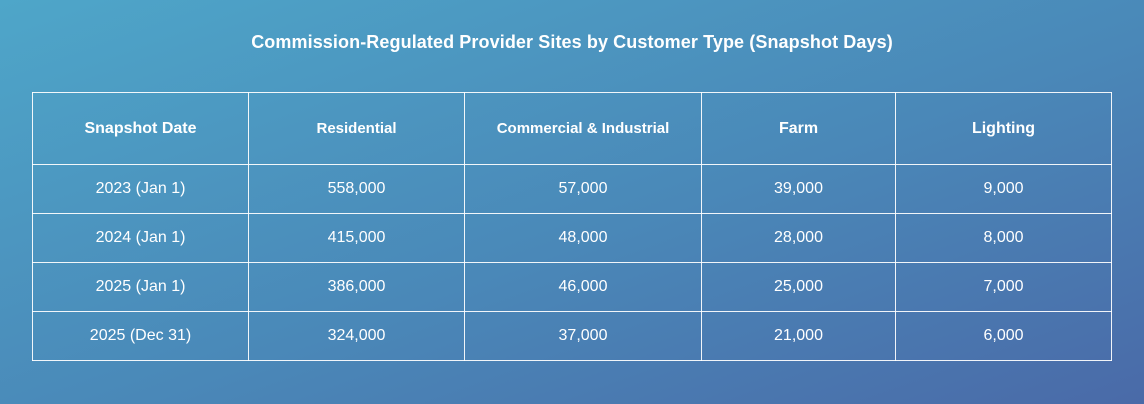  I want to click on table-row: 2024 (Jan 1) 415,000 48,000 28,000 8,000, so click(572, 238).